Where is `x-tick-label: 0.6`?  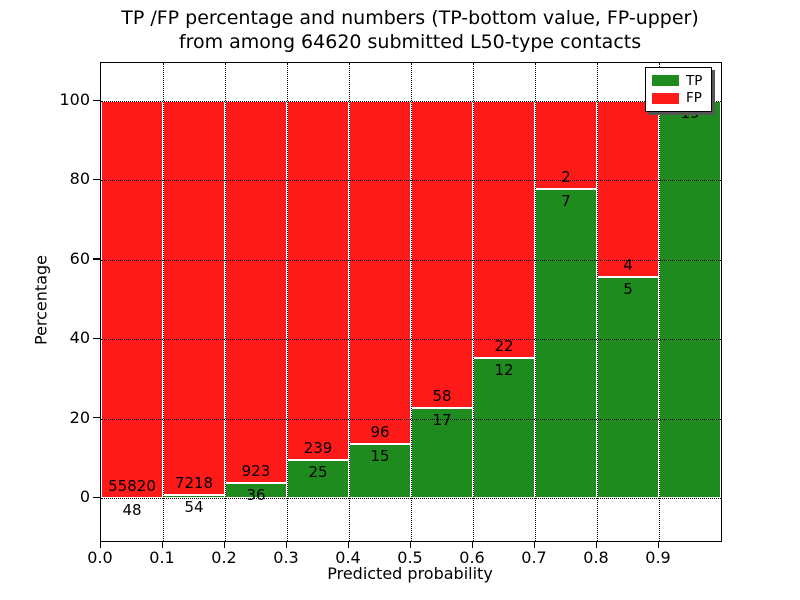
x-tick-label: 0.6 is located at coordinates (472, 557).